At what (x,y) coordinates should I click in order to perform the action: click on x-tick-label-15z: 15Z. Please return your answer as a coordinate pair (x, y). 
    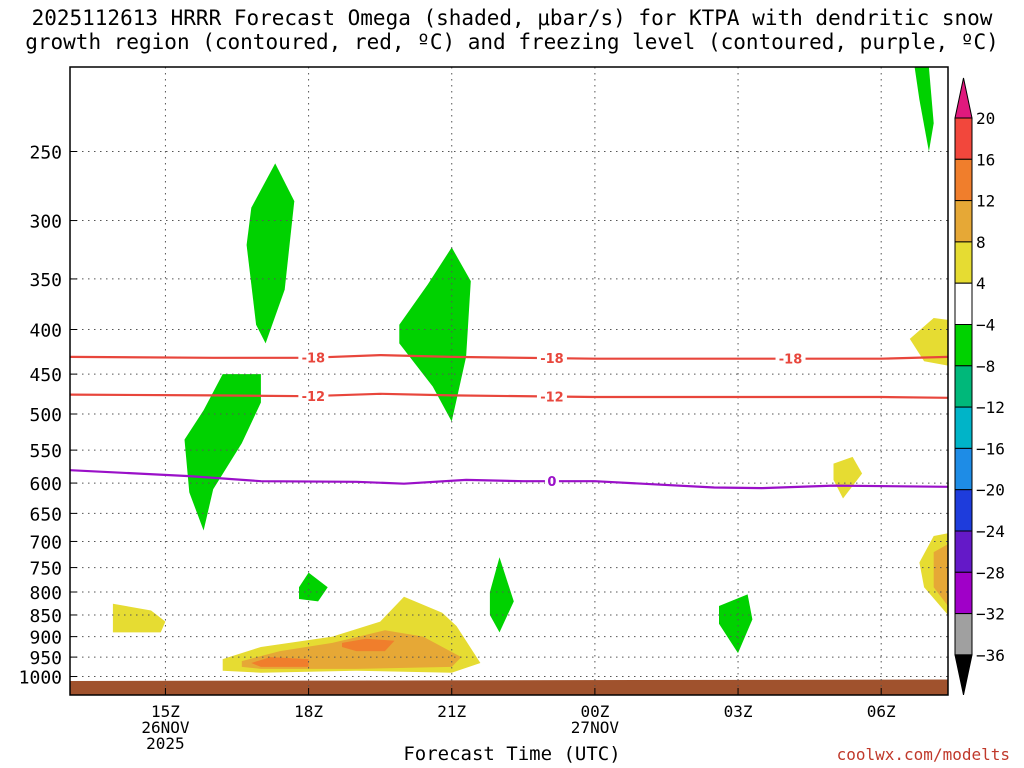
    Looking at the image, I should click on (165, 711).